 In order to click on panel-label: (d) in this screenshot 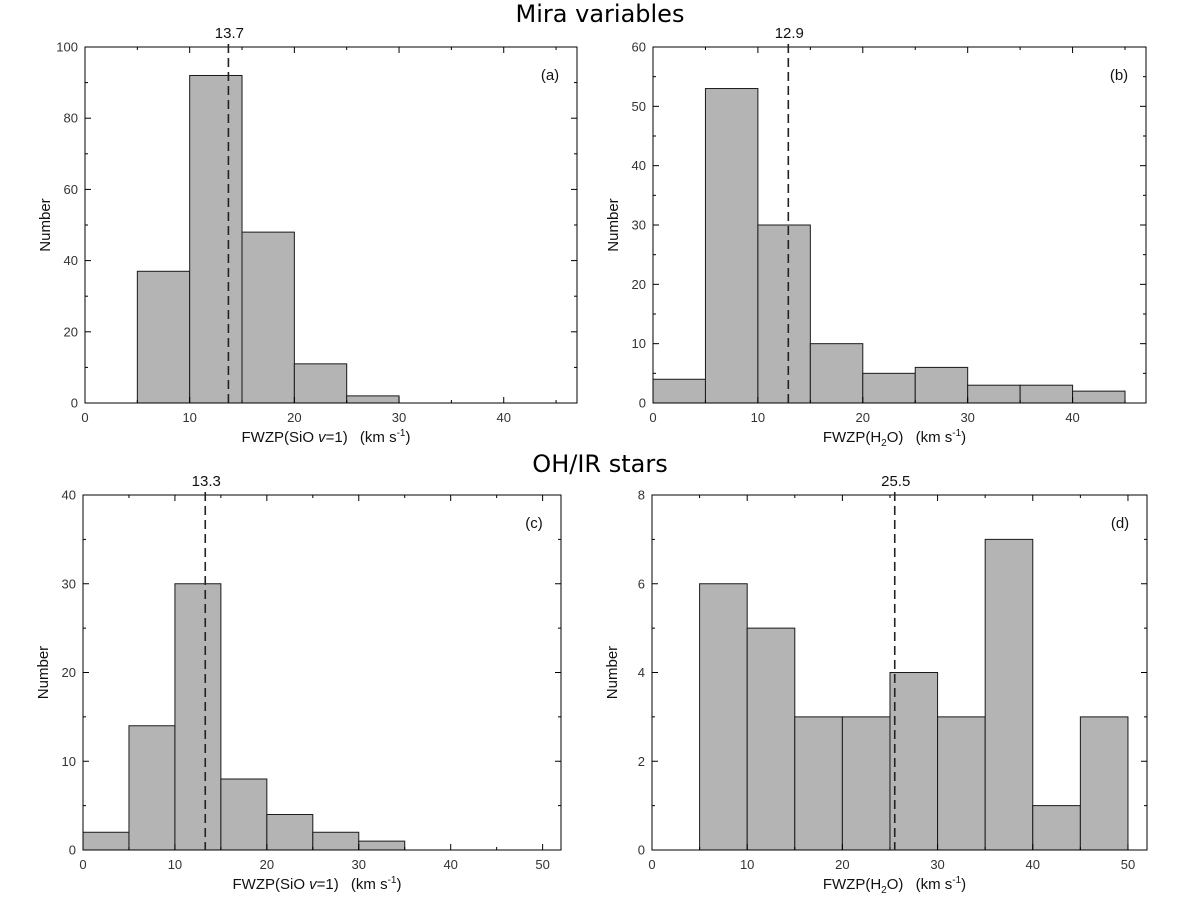, I will do `click(1120, 523)`.